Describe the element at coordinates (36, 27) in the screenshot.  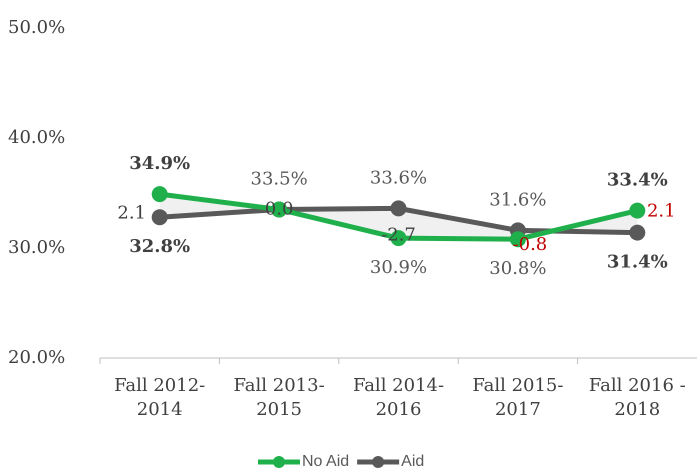
I see `y-tick-label: 50.0%` at that location.